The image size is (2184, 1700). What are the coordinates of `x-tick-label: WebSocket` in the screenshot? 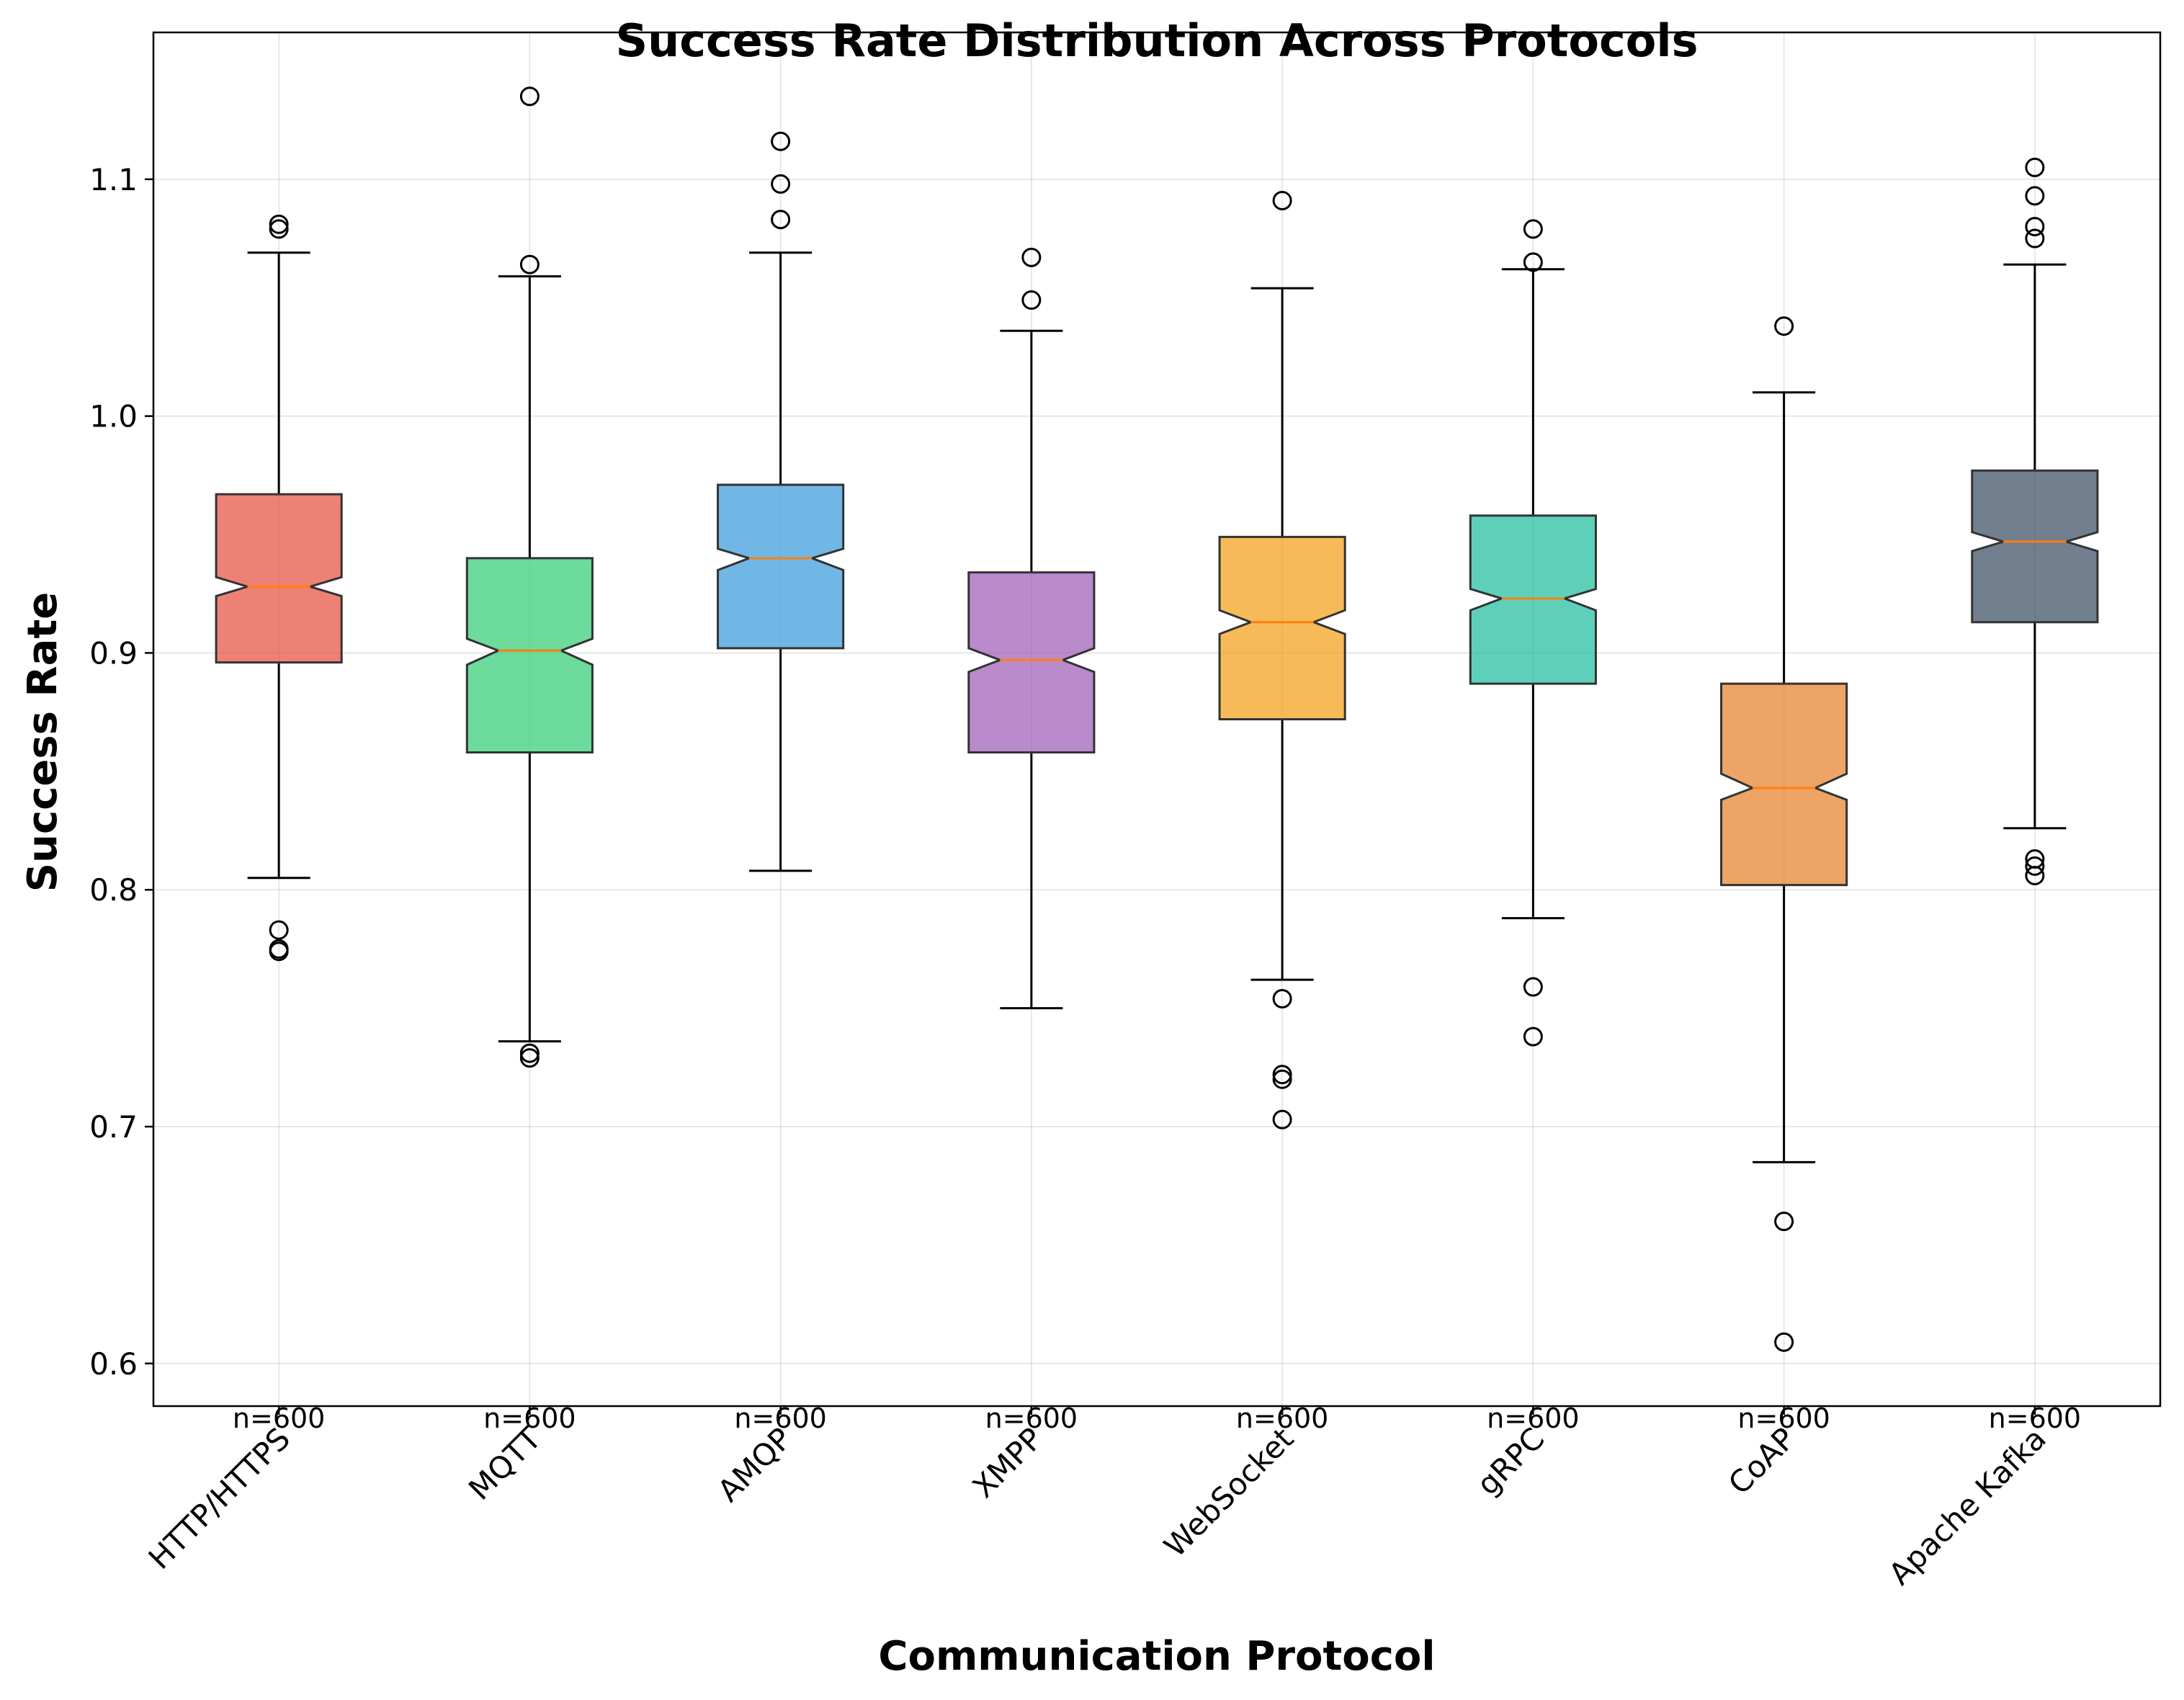 It's located at (1228, 1492).